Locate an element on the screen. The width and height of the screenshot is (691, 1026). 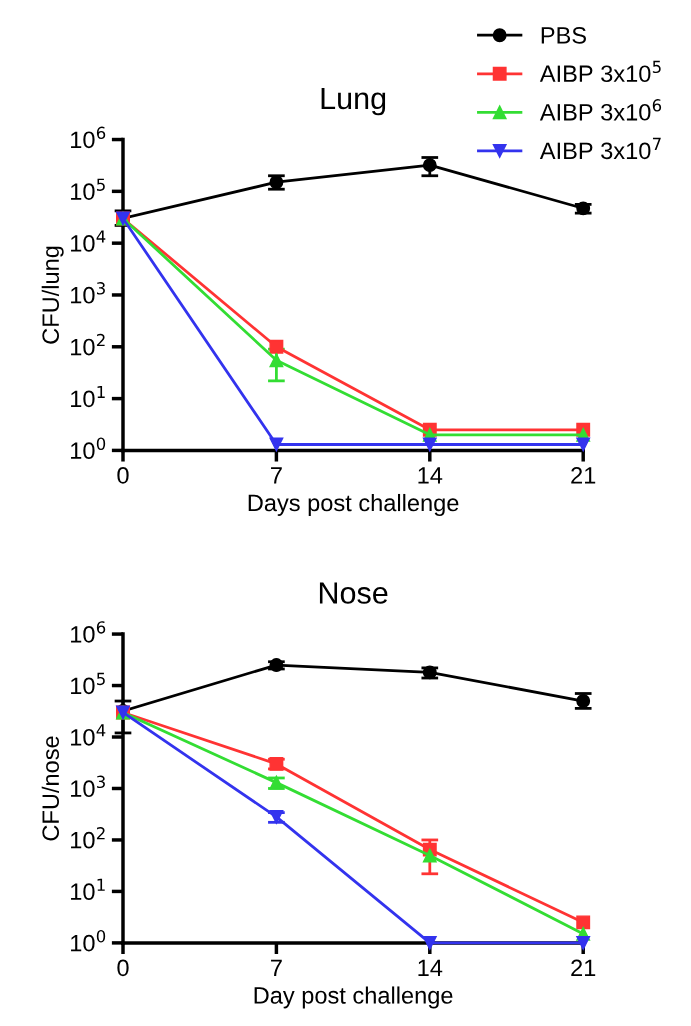
chart-title: Nose is located at coordinates (353, 593).